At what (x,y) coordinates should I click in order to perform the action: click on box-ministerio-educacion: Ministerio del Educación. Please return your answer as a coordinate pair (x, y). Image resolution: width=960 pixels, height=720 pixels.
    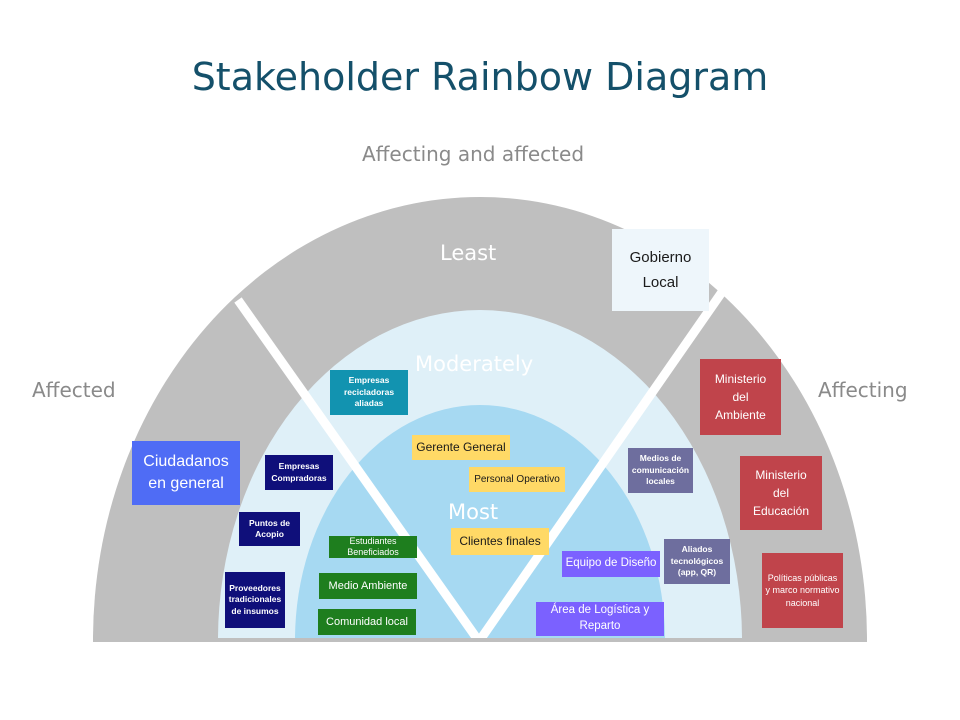
    Looking at the image, I should click on (781, 493).